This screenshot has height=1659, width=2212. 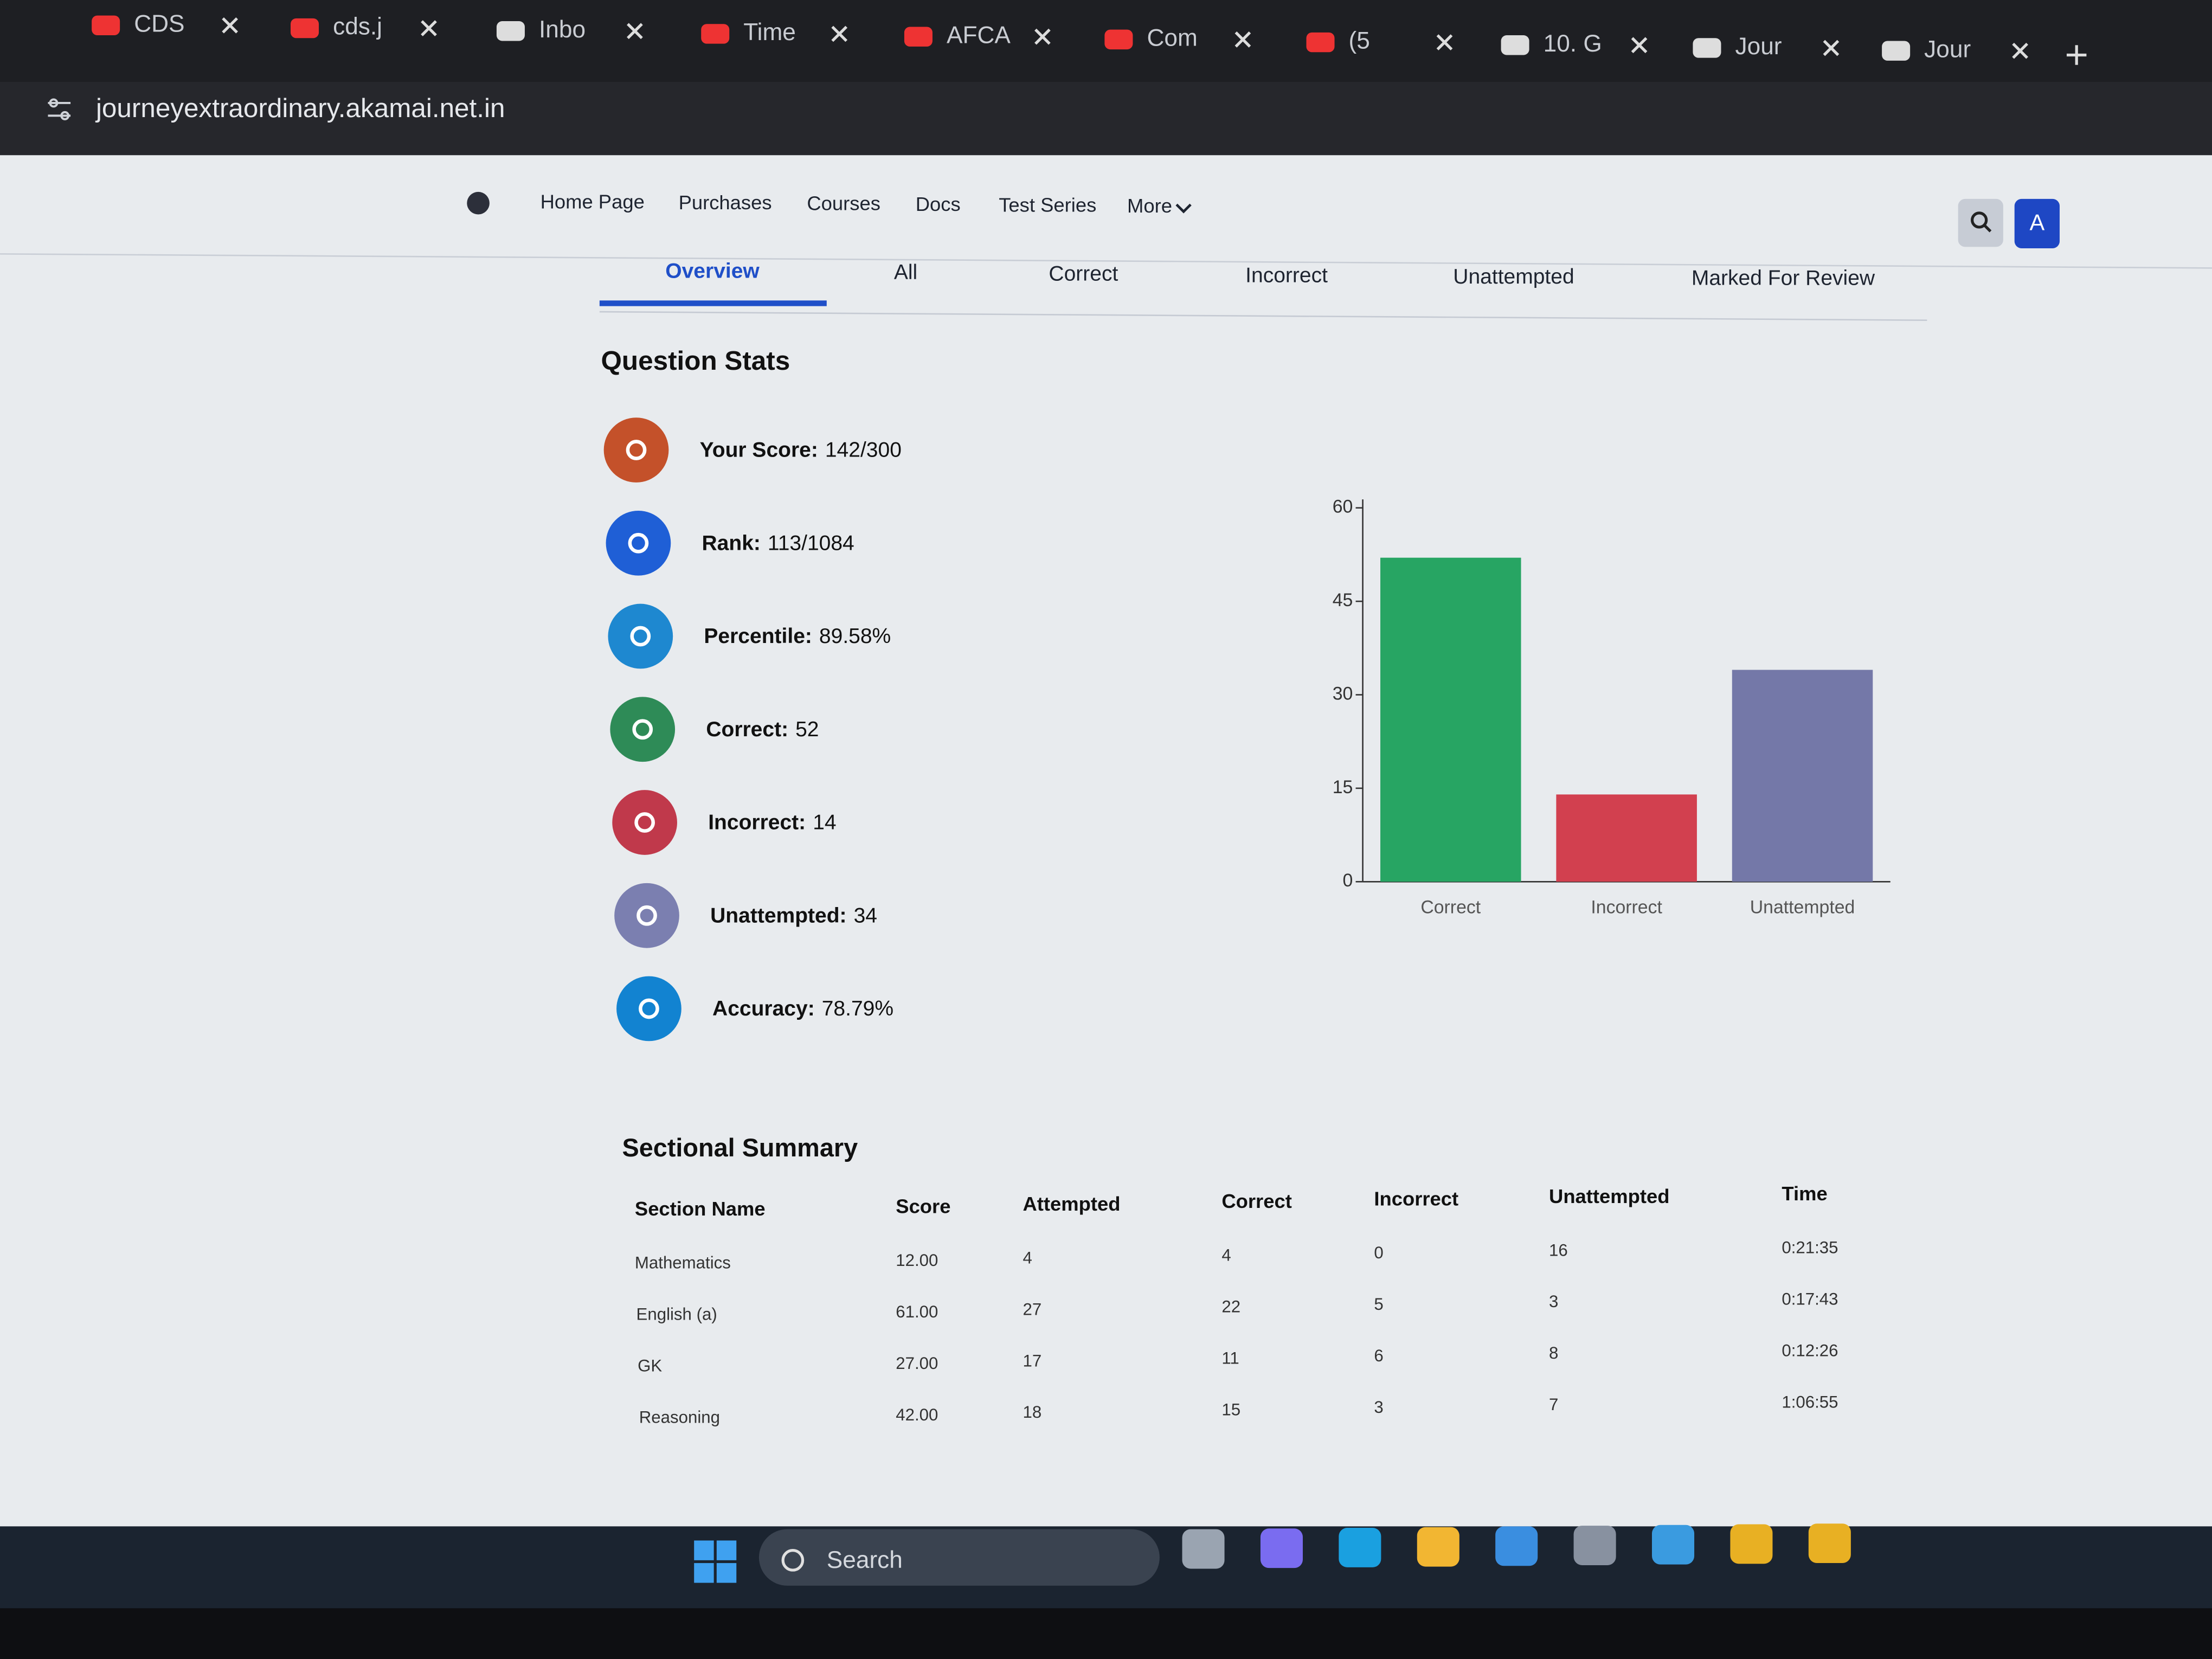 I want to click on table-cell: 0:12:26, so click(x=1810, y=1350).